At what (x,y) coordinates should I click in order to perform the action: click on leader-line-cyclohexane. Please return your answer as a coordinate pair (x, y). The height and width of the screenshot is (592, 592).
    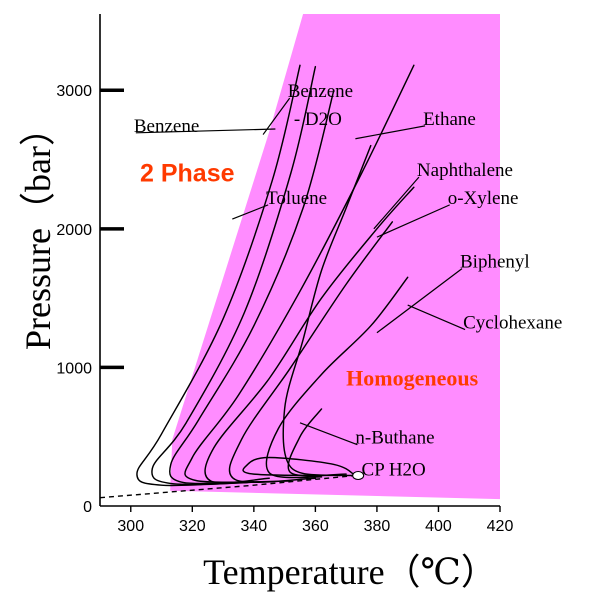
    Looking at the image, I should click on (436, 317).